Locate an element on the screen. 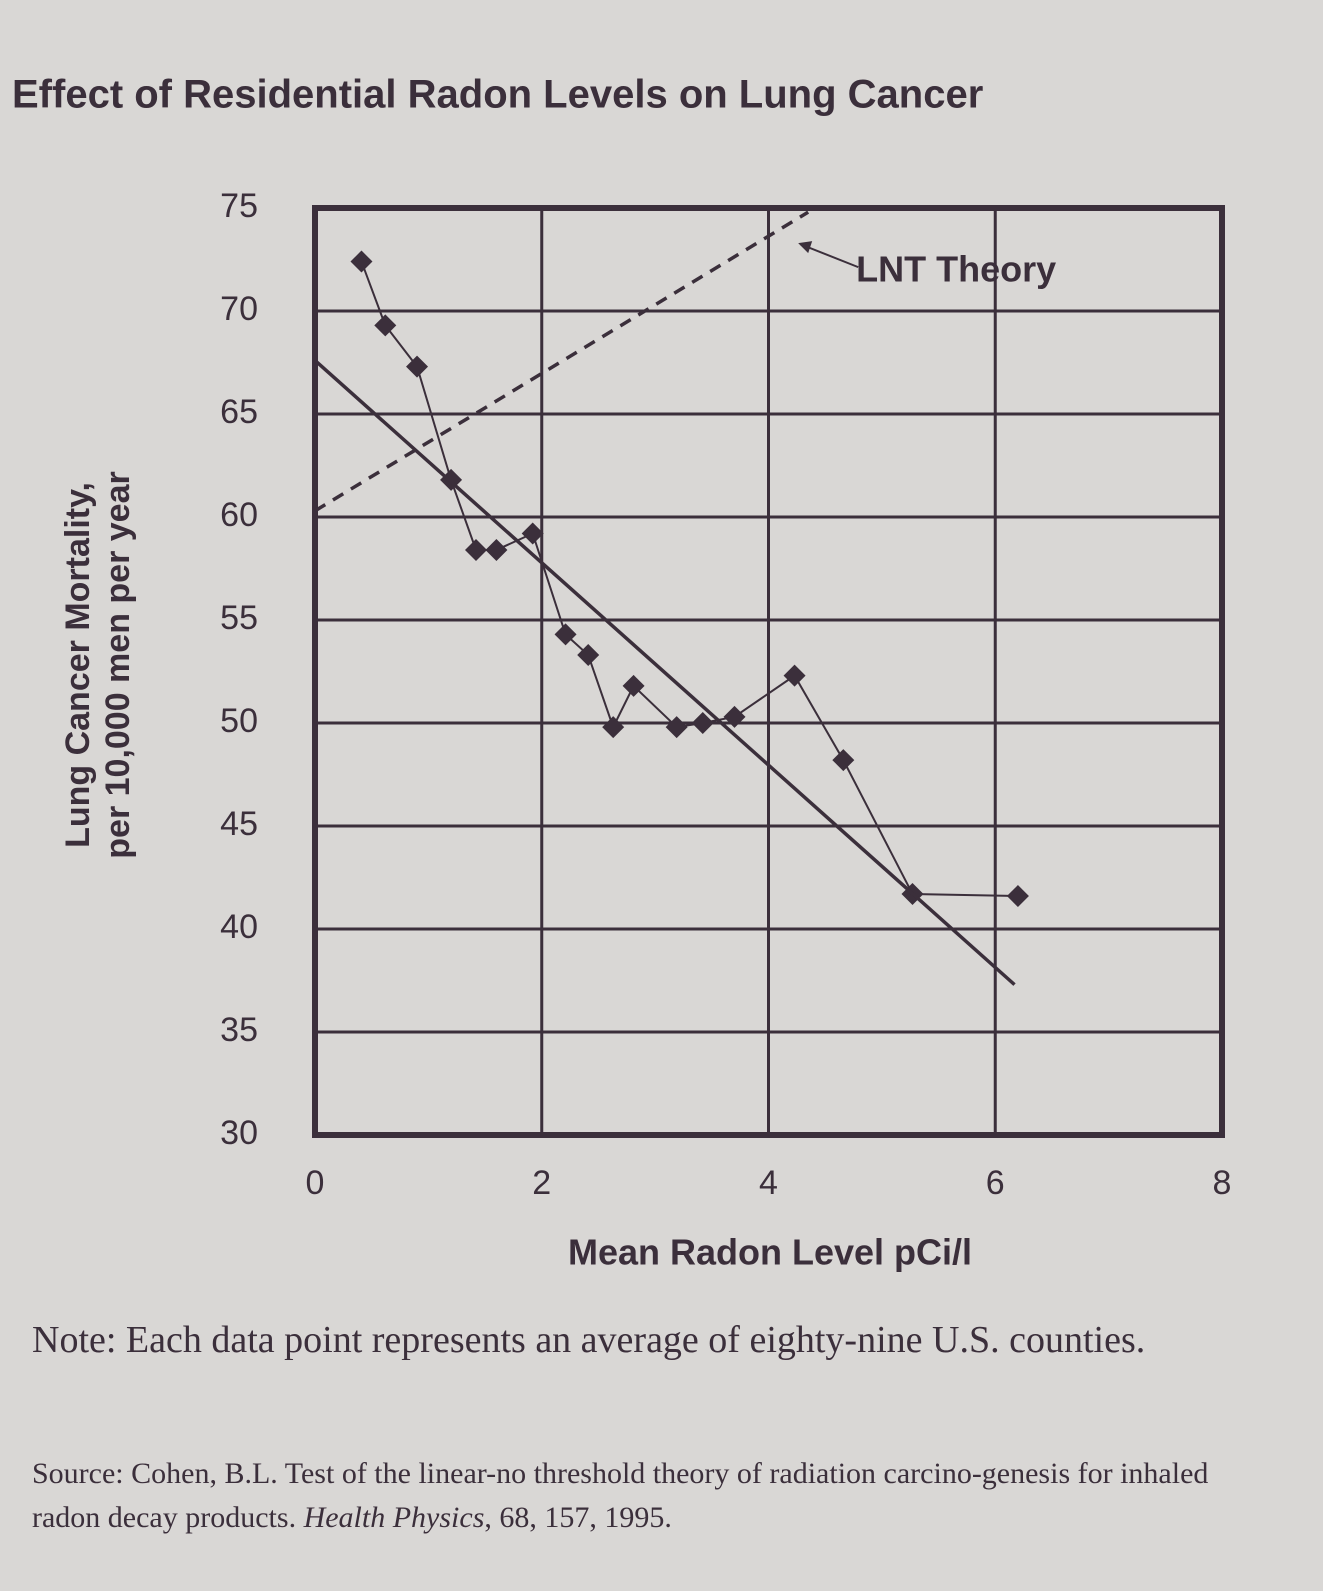 Image resolution: width=1323 pixels, height=1591 pixels. x-tick-label: 0 is located at coordinates (315, 1183).